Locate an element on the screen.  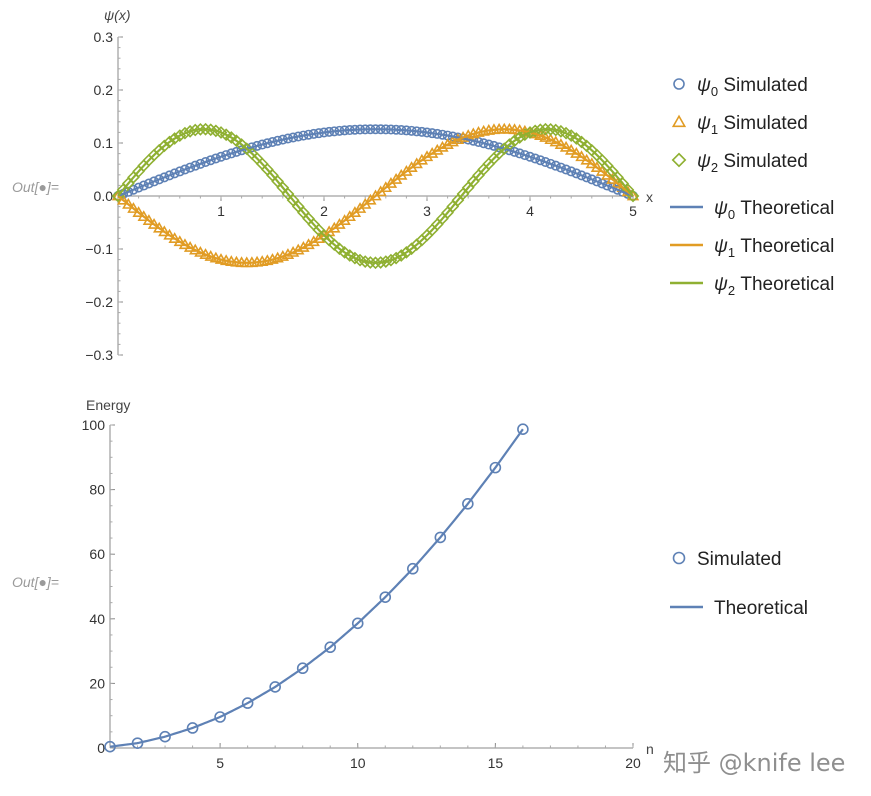
y-tick-label: −0.2 is located at coordinates (99, 302).